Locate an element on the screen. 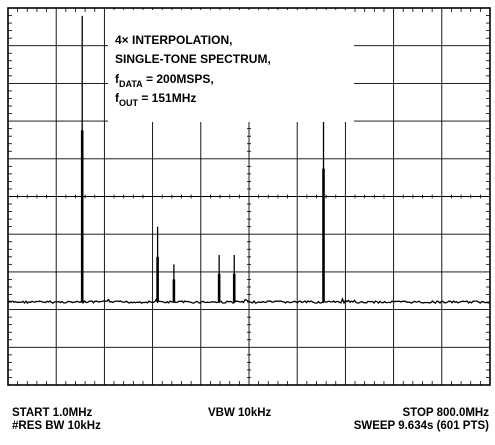 This screenshot has width=495, height=445. resolution-bandwidth-label: #RES BW 10kHz is located at coordinates (56, 426).